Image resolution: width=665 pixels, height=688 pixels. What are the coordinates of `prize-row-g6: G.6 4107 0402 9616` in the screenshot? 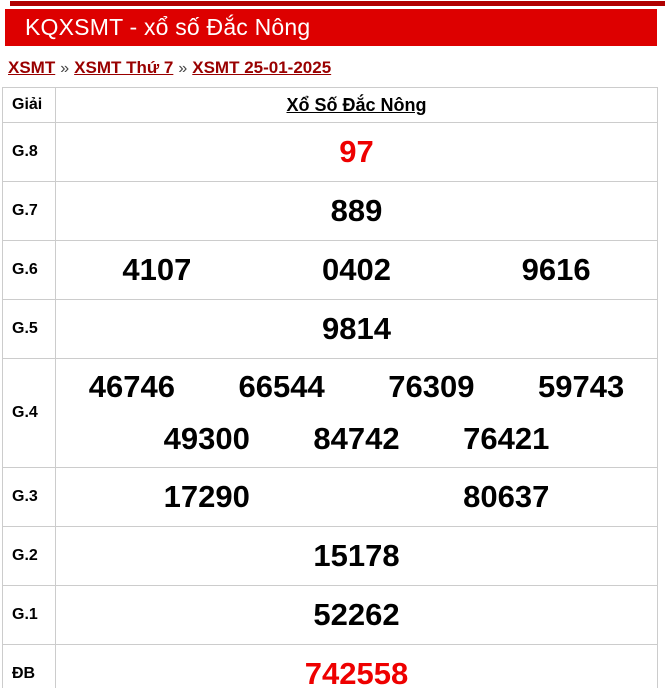 It's located at (330, 270).